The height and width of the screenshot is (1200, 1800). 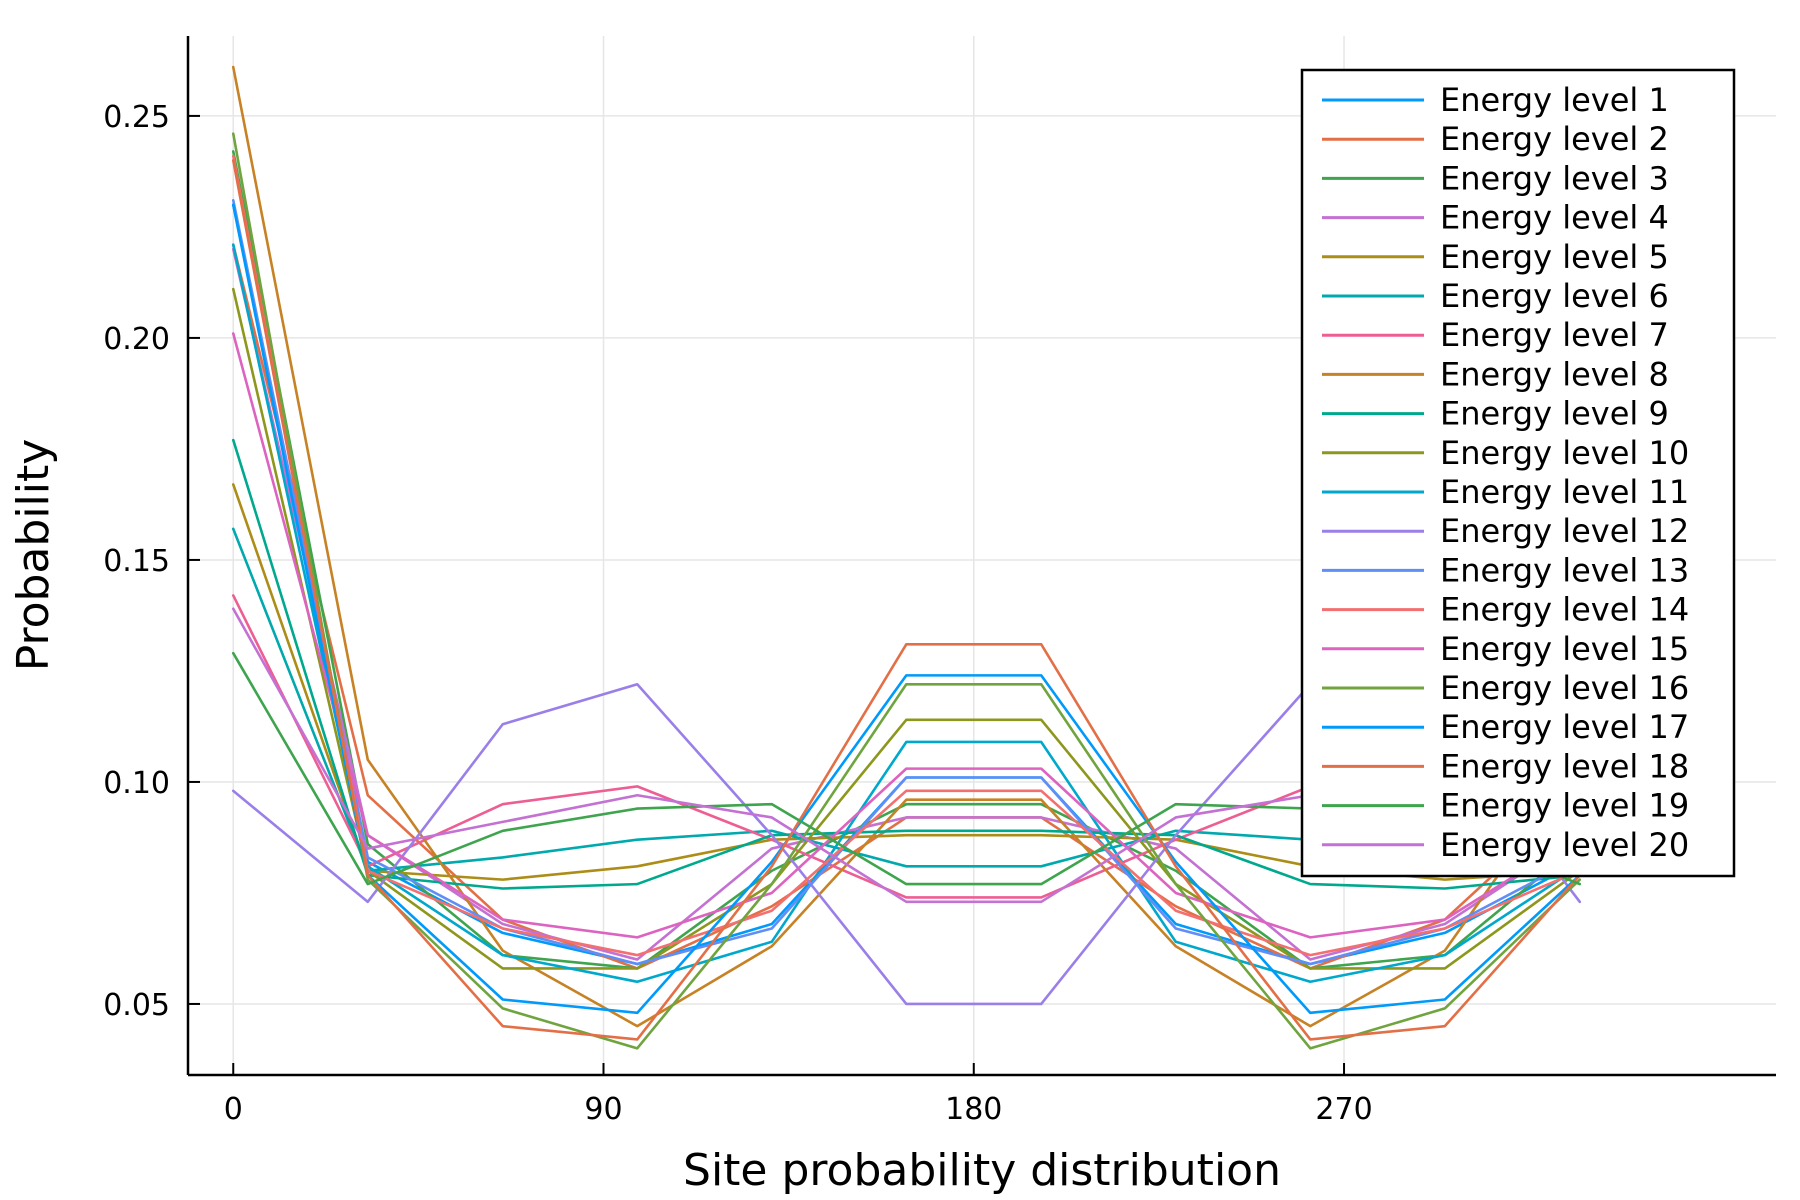 What do you see at coordinates (1564, 806) in the screenshot?
I see `legend-label: Energy level 19` at bounding box center [1564, 806].